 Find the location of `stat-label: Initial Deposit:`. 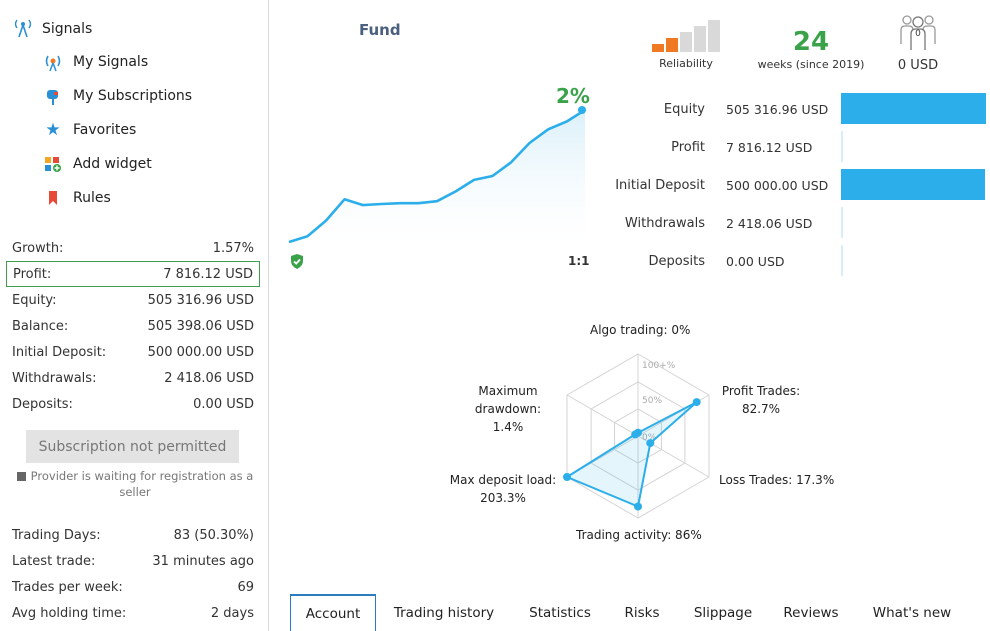

stat-label: Initial Deposit: is located at coordinates (59, 352).